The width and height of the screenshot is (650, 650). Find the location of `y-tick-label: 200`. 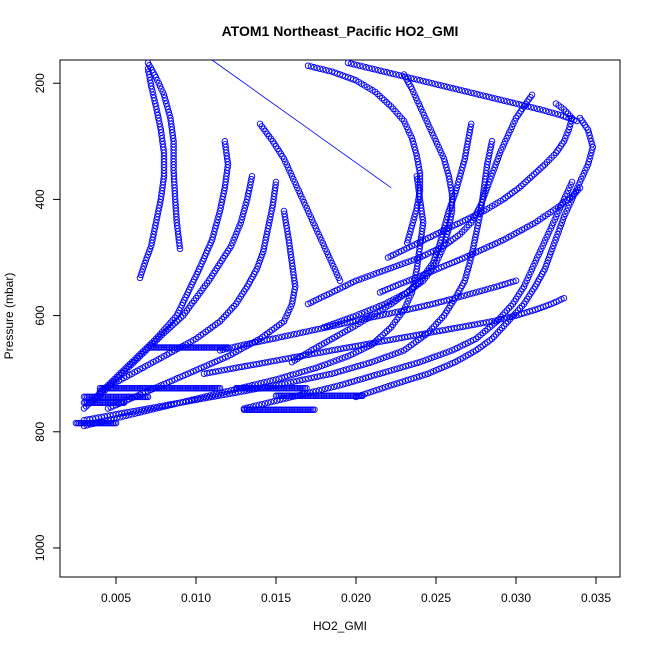

y-tick-label: 200 is located at coordinates (40, 83).